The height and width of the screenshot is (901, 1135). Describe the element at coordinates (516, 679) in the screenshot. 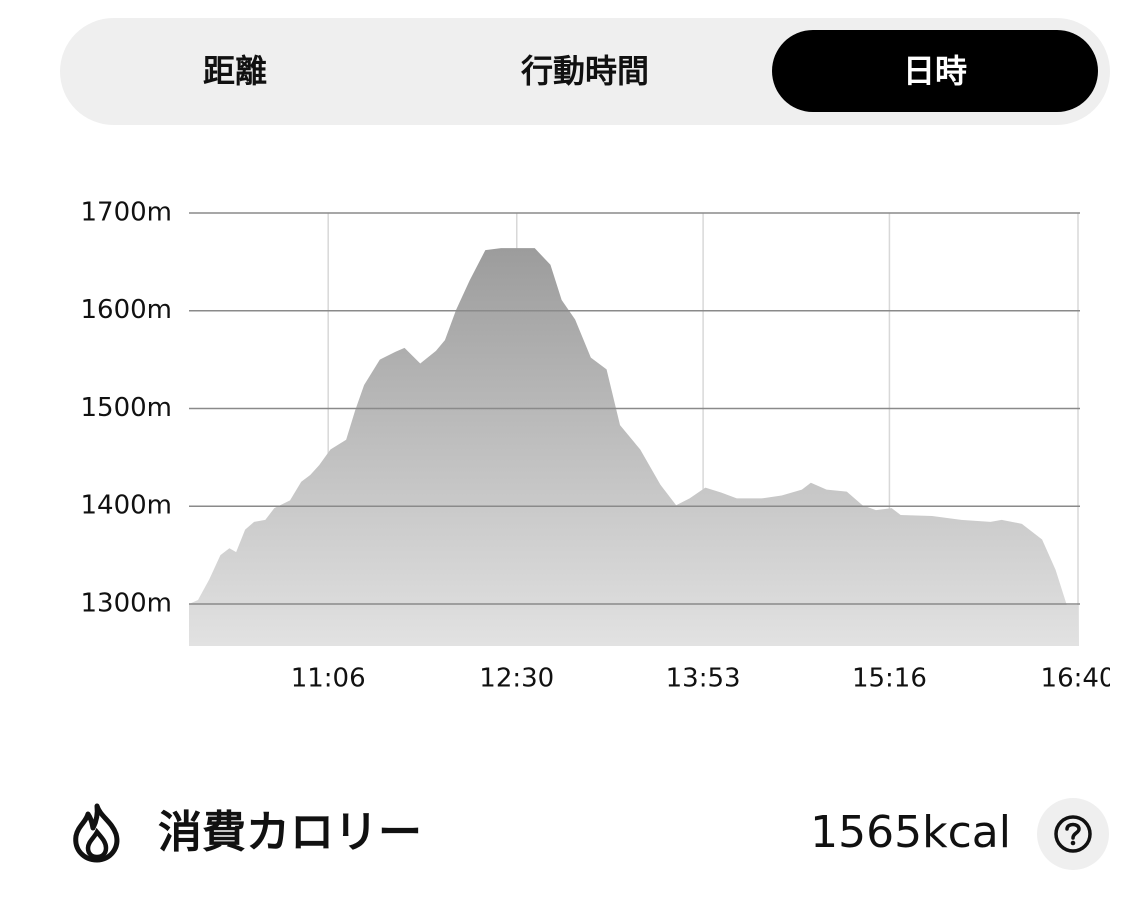

I see `x-tick-label: 12:30` at that location.